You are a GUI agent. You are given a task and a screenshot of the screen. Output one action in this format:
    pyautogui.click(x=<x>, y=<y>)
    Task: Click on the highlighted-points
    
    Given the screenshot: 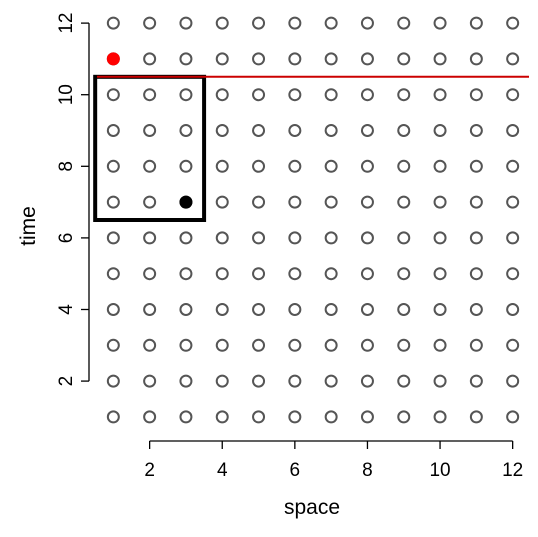 What is the action you would take?
    pyautogui.click(x=149, y=130)
    